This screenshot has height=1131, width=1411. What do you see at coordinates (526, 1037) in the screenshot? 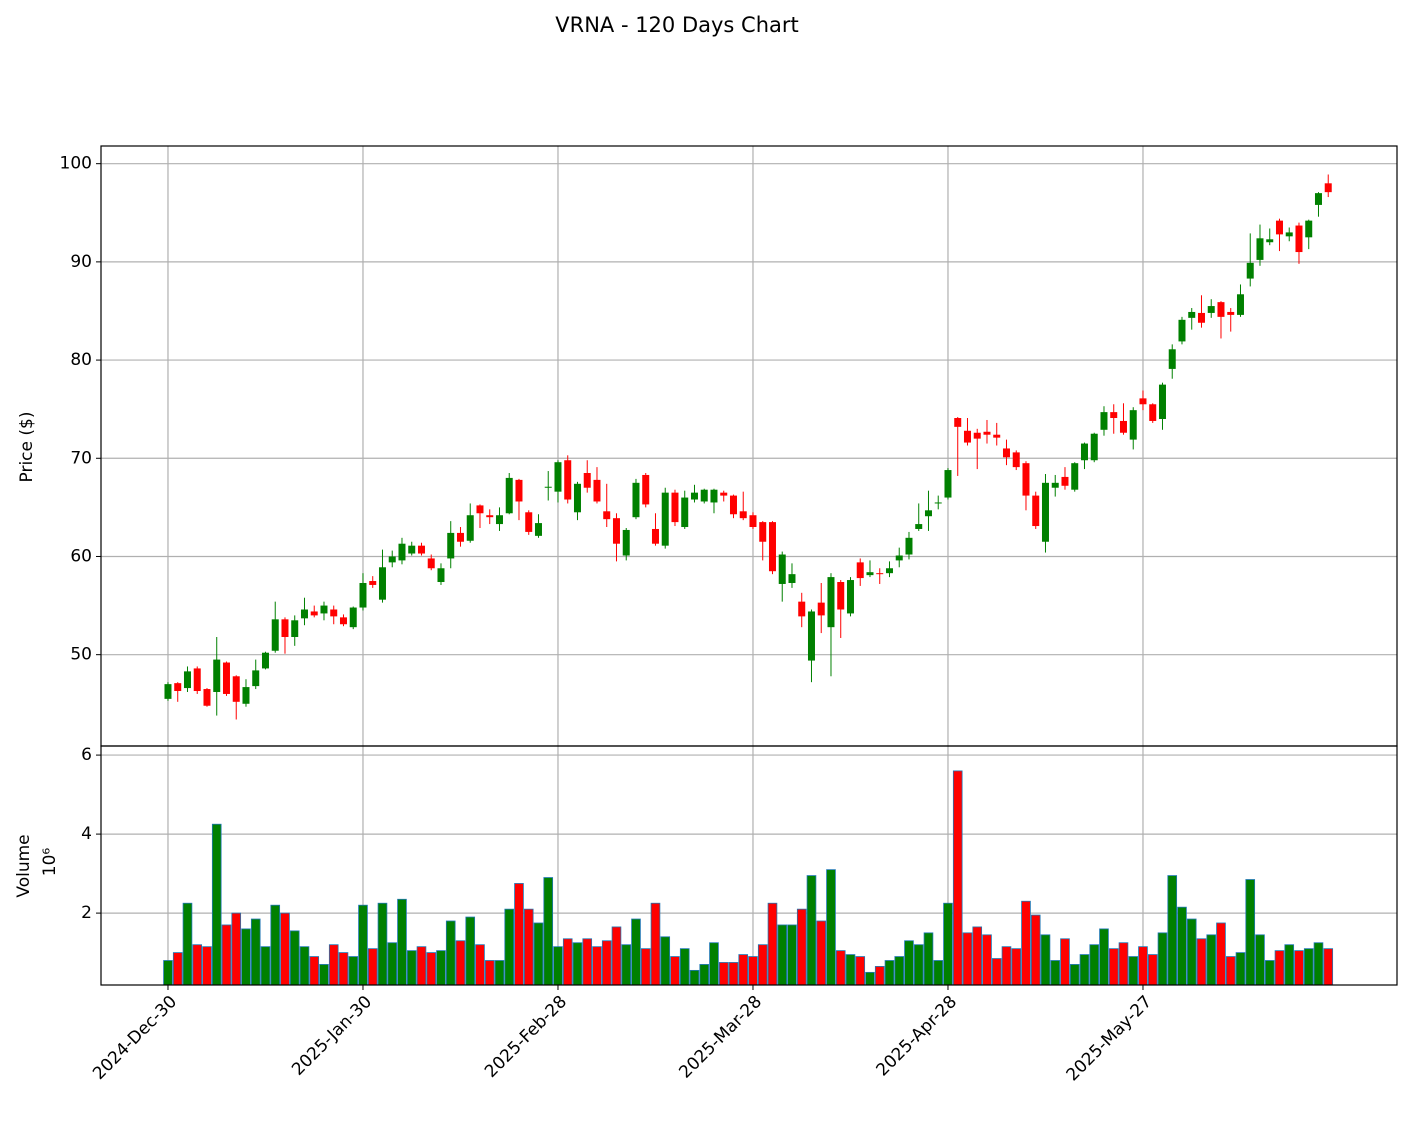
I see `x-tick-label: 2025-Feb-28` at bounding box center [526, 1037].